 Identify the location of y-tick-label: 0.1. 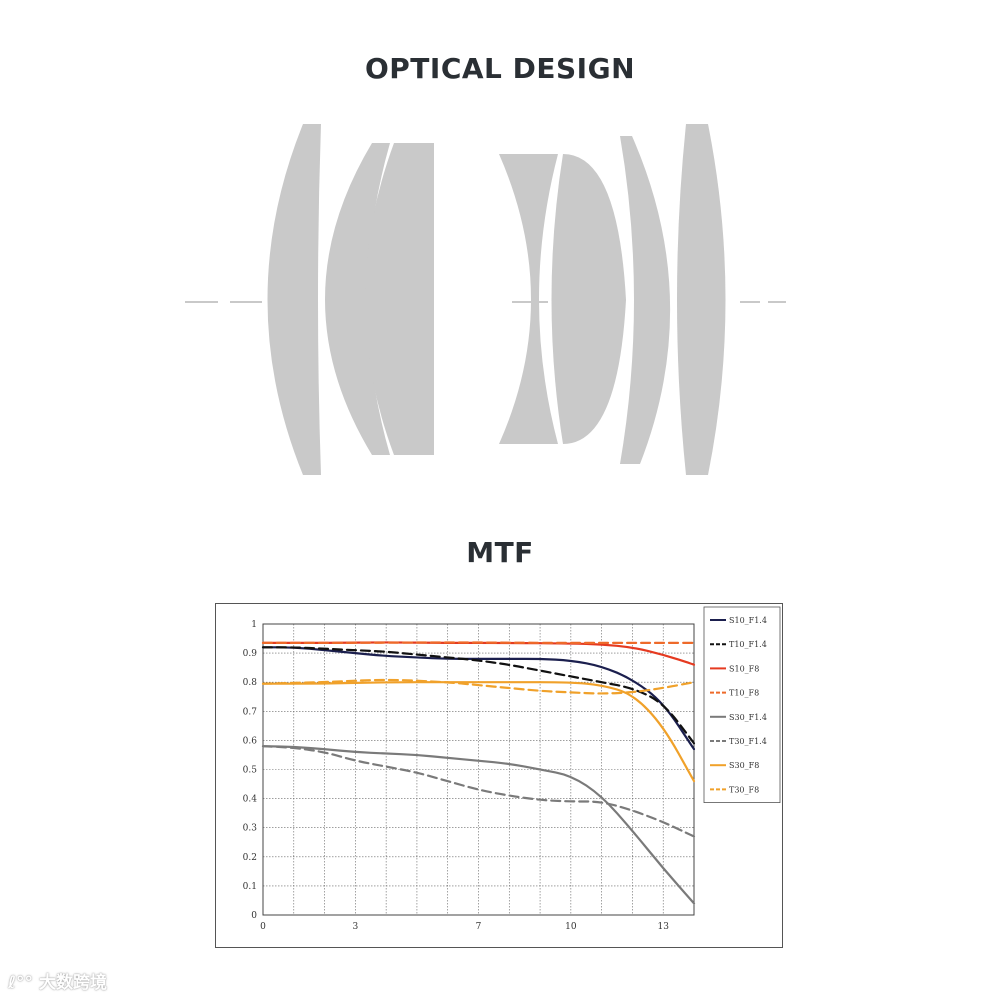
(250, 887).